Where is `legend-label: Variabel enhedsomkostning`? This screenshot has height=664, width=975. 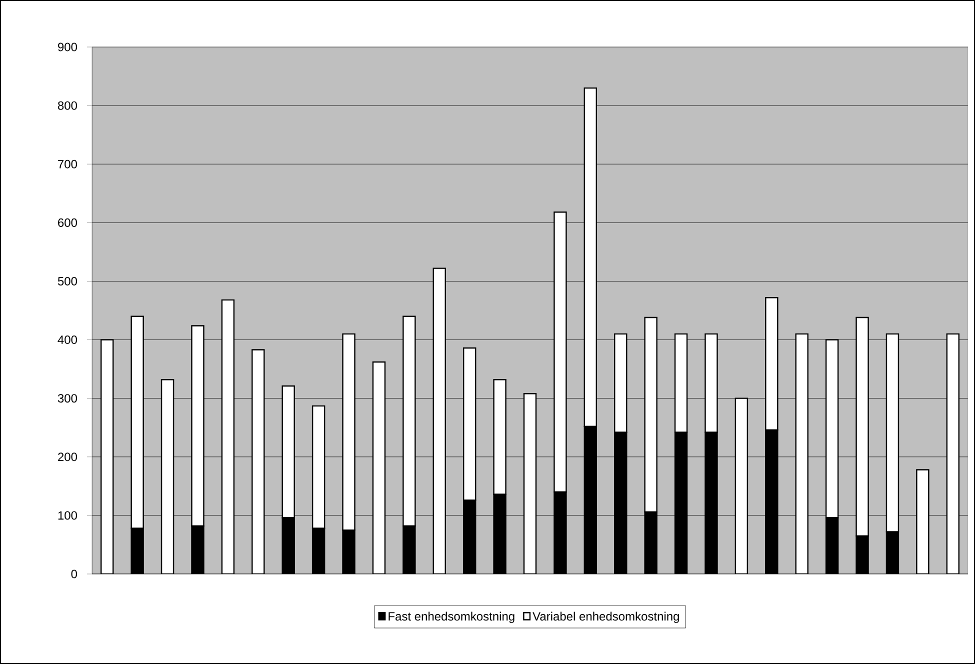 legend-label: Variabel enhedsomkostning is located at coordinates (605, 617).